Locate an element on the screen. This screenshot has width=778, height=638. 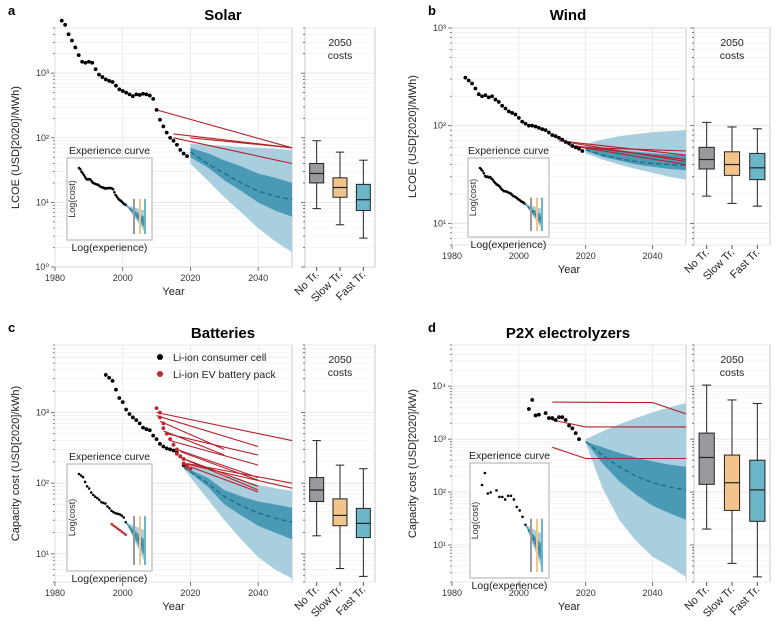
inset-ylabel: Log(cost) is located at coordinates (473, 198).